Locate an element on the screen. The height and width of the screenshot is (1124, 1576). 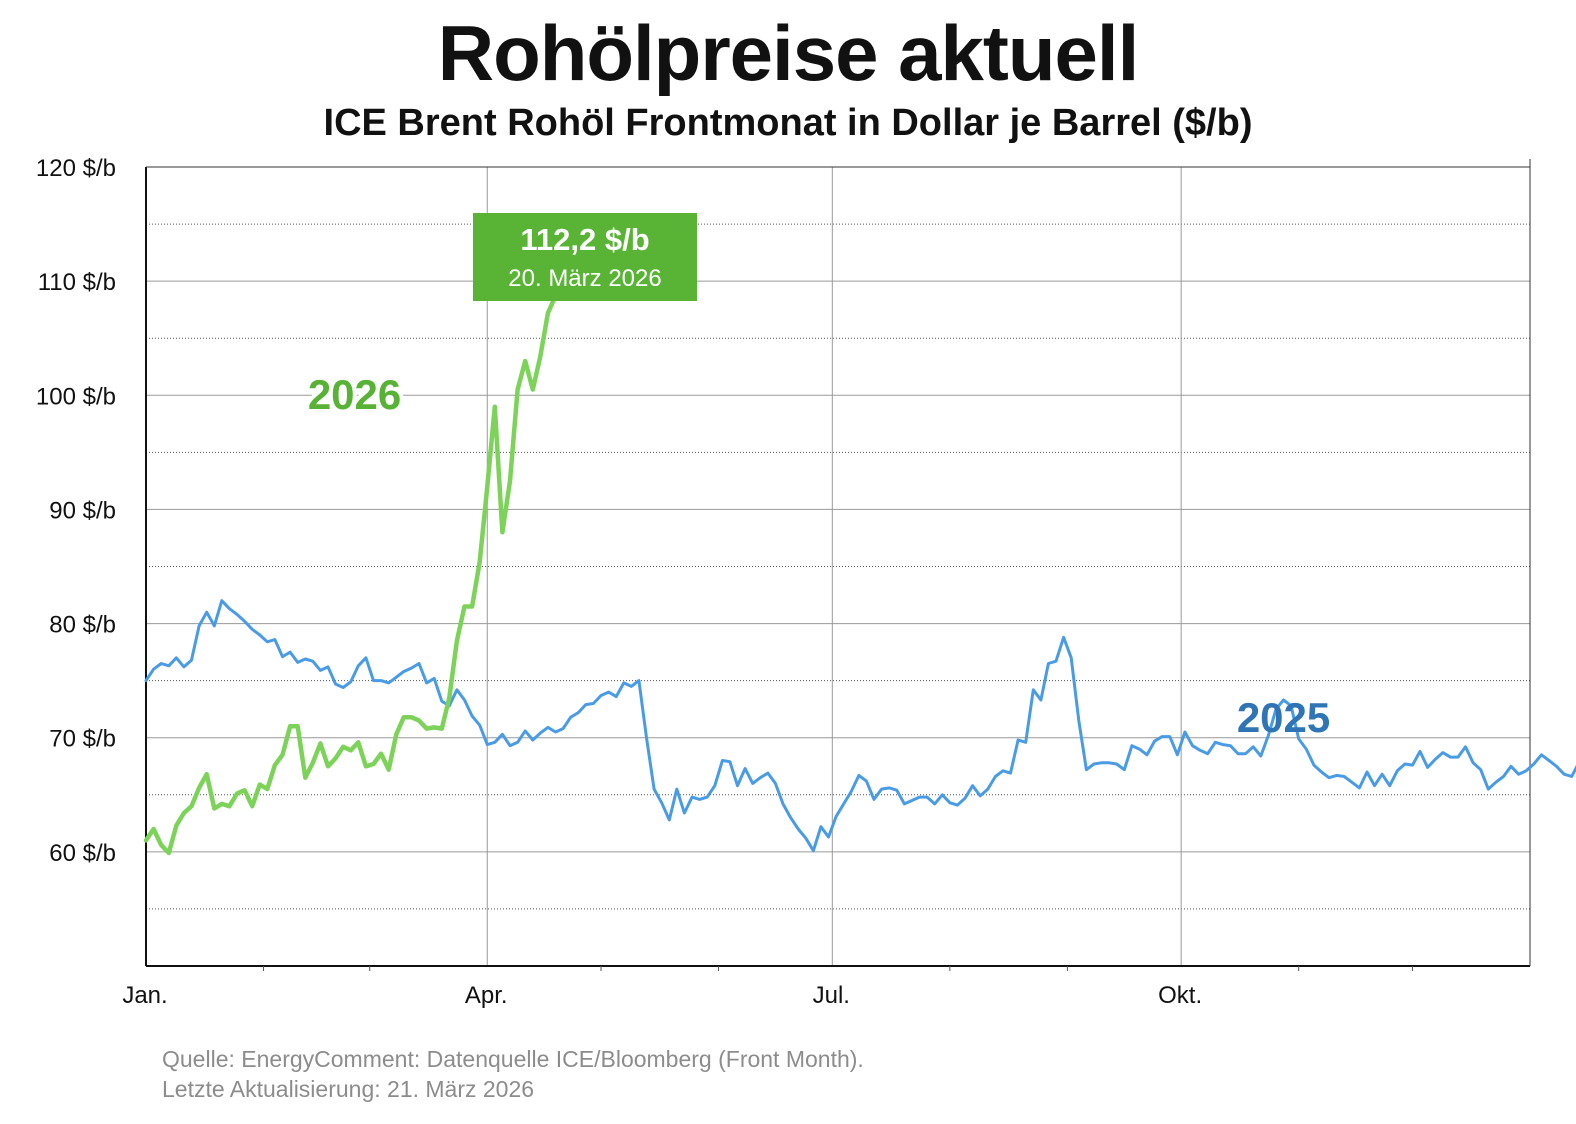
x-tick-label: Jul. is located at coordinates (831, 995).